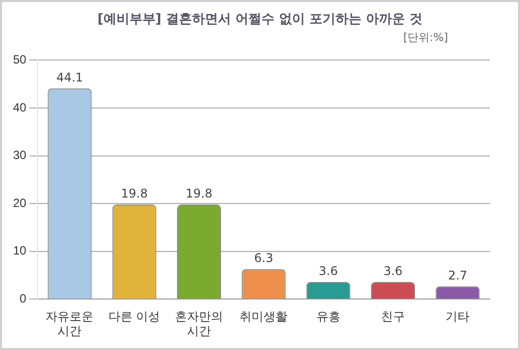  I want to click on x-tick-label: 다른 이성, so click(134, 317).